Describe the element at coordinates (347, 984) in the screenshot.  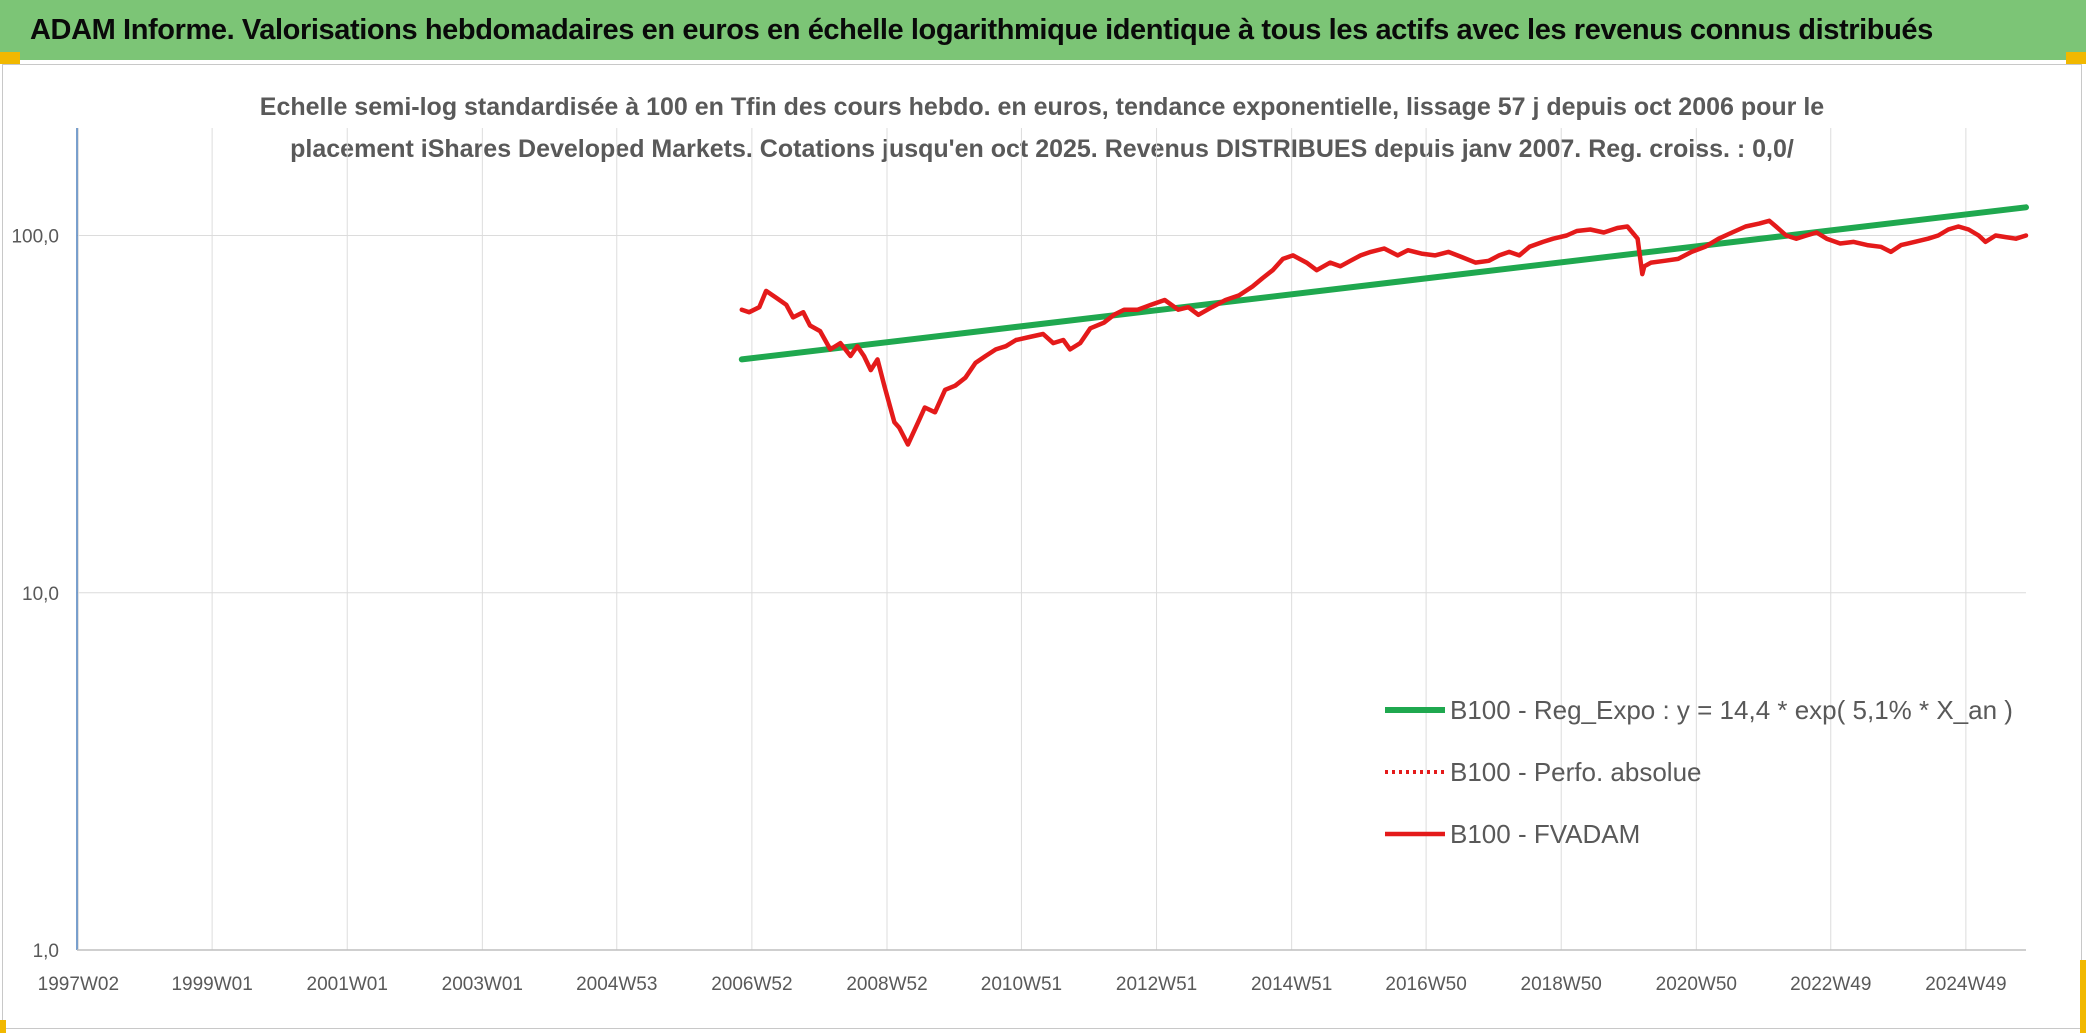
I see `x-tick-label: 2001W01` at that location.